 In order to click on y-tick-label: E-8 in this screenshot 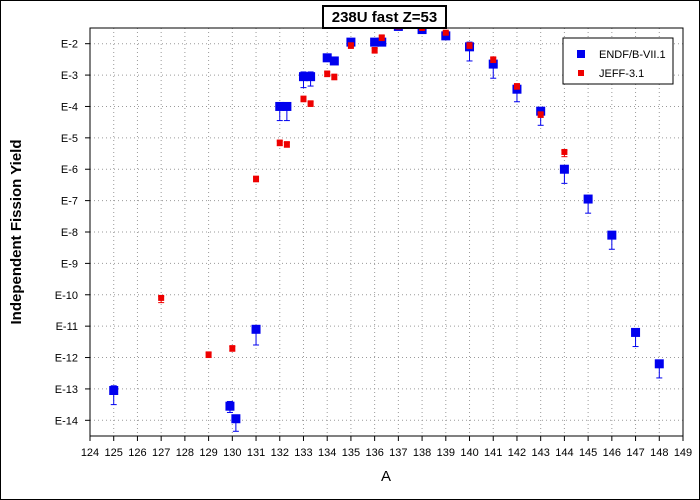, I will do `click(69, 233)`.